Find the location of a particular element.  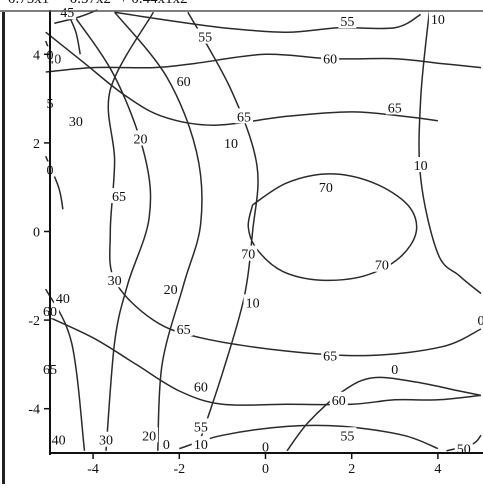

contour-label-12: 55 is located at coordinates (205, 38).